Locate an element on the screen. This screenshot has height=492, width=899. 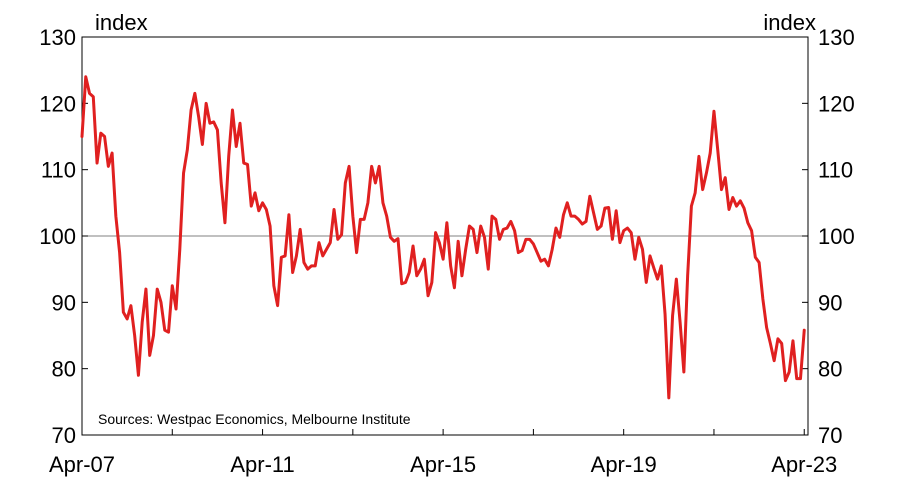
right-y-tick-label: 100 is located at coordinates (836, 236).